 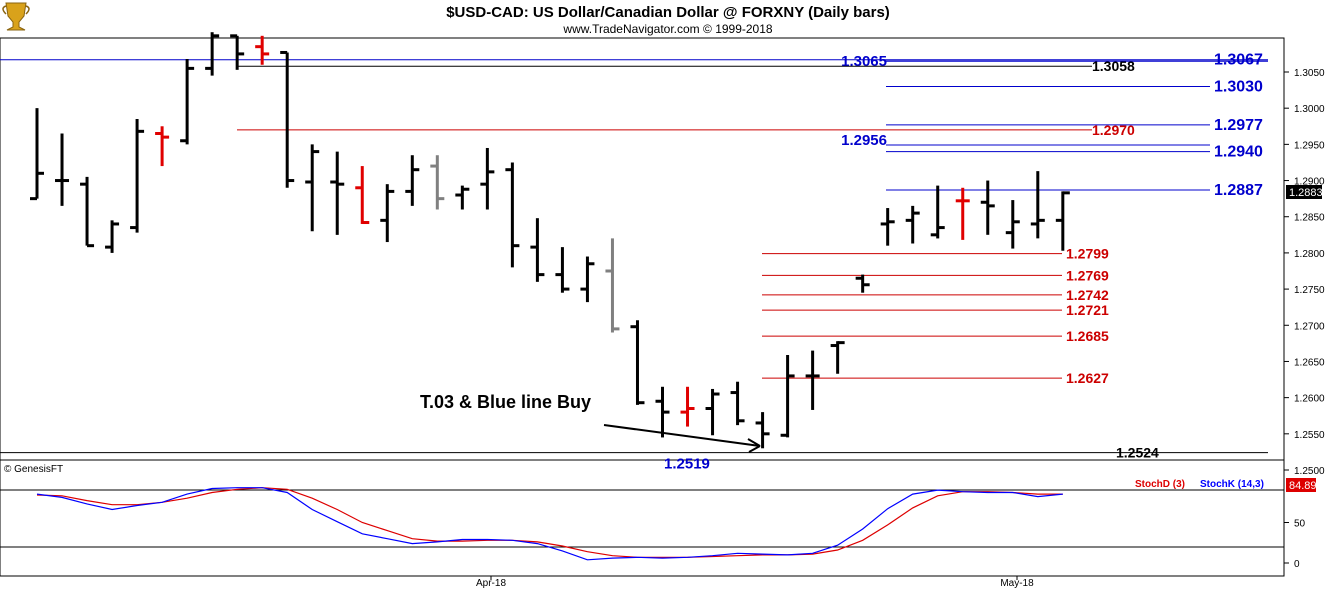 I want to click on level-1-2627-label: 1.2627, so click(x=1087, y=378).